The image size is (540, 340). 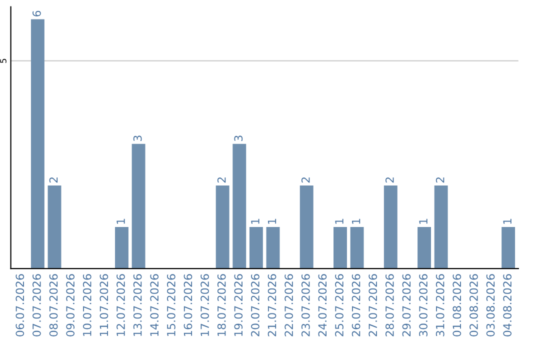 What do you see at coordinates (490, 305) in the screenshot?
I see `x-tick-label: 03.08.2026` at bounding box center [490, 305].